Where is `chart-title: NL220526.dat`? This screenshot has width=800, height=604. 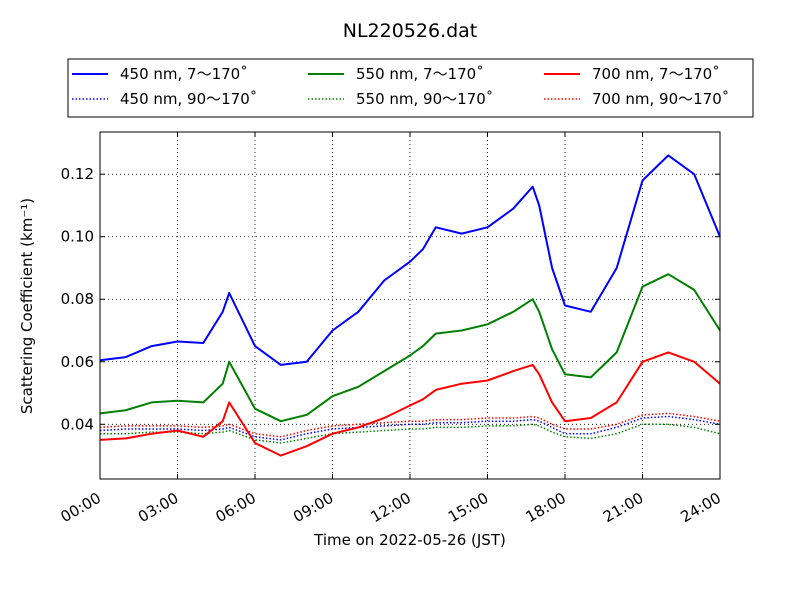
chart-title: NL220526.dat is located at coordinates (410, 31).